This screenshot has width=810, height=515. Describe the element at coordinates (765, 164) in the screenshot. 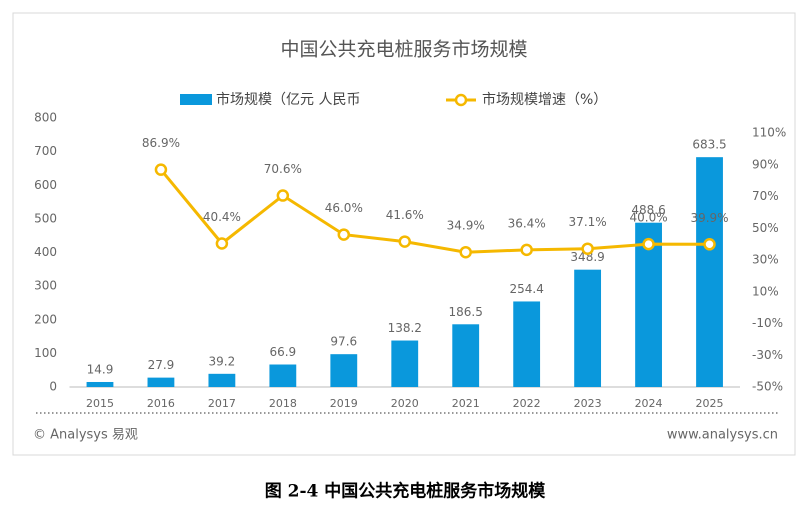

I see `y2-tick-label: 90%` at that location.